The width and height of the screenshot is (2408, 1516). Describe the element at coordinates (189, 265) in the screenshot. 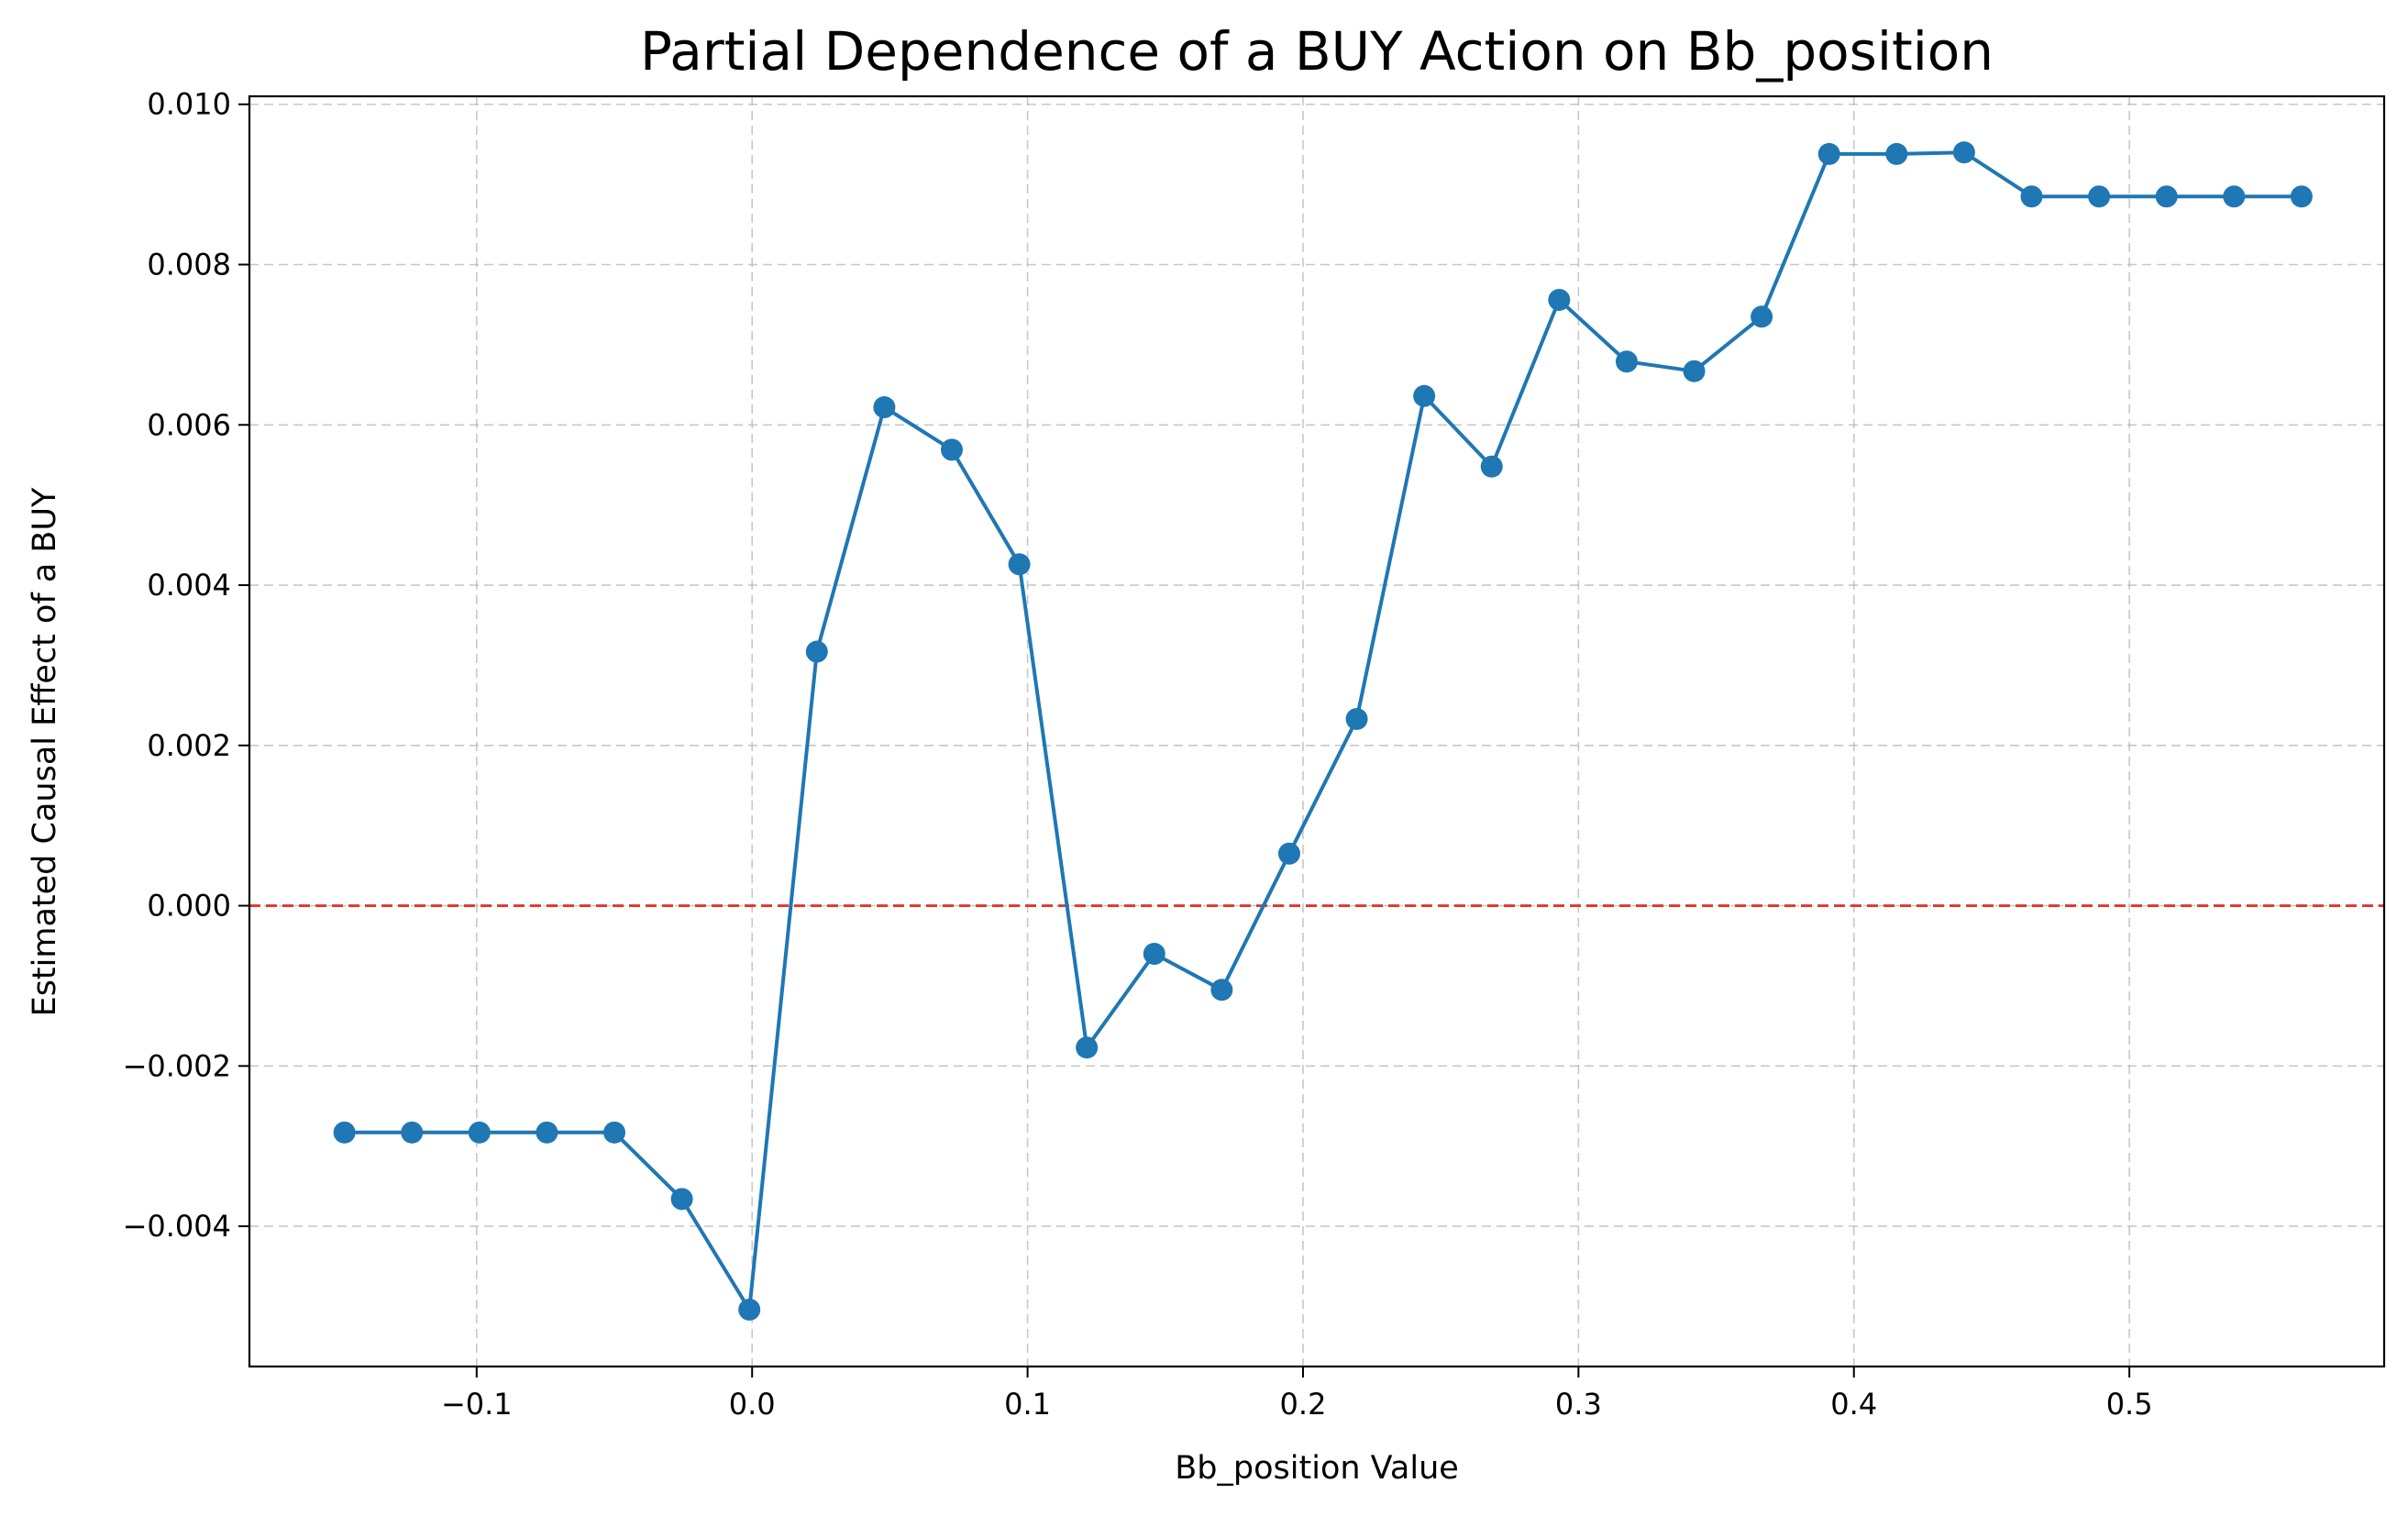

I see `y-tick-label: 0.008` at that location.